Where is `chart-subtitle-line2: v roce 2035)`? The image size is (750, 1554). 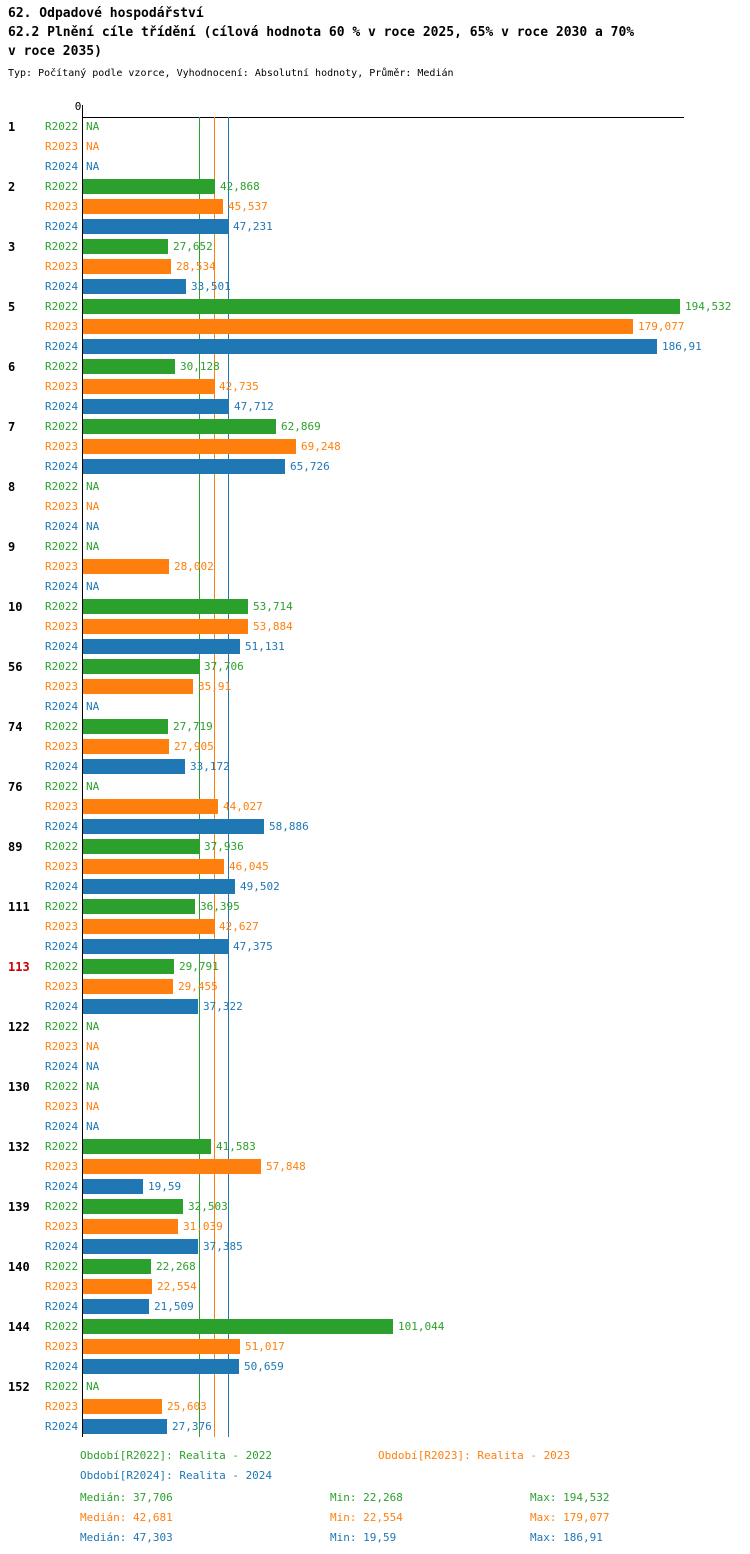
chart-subtitle-line2: v roce 2035) is located at coordinates (55, 51).